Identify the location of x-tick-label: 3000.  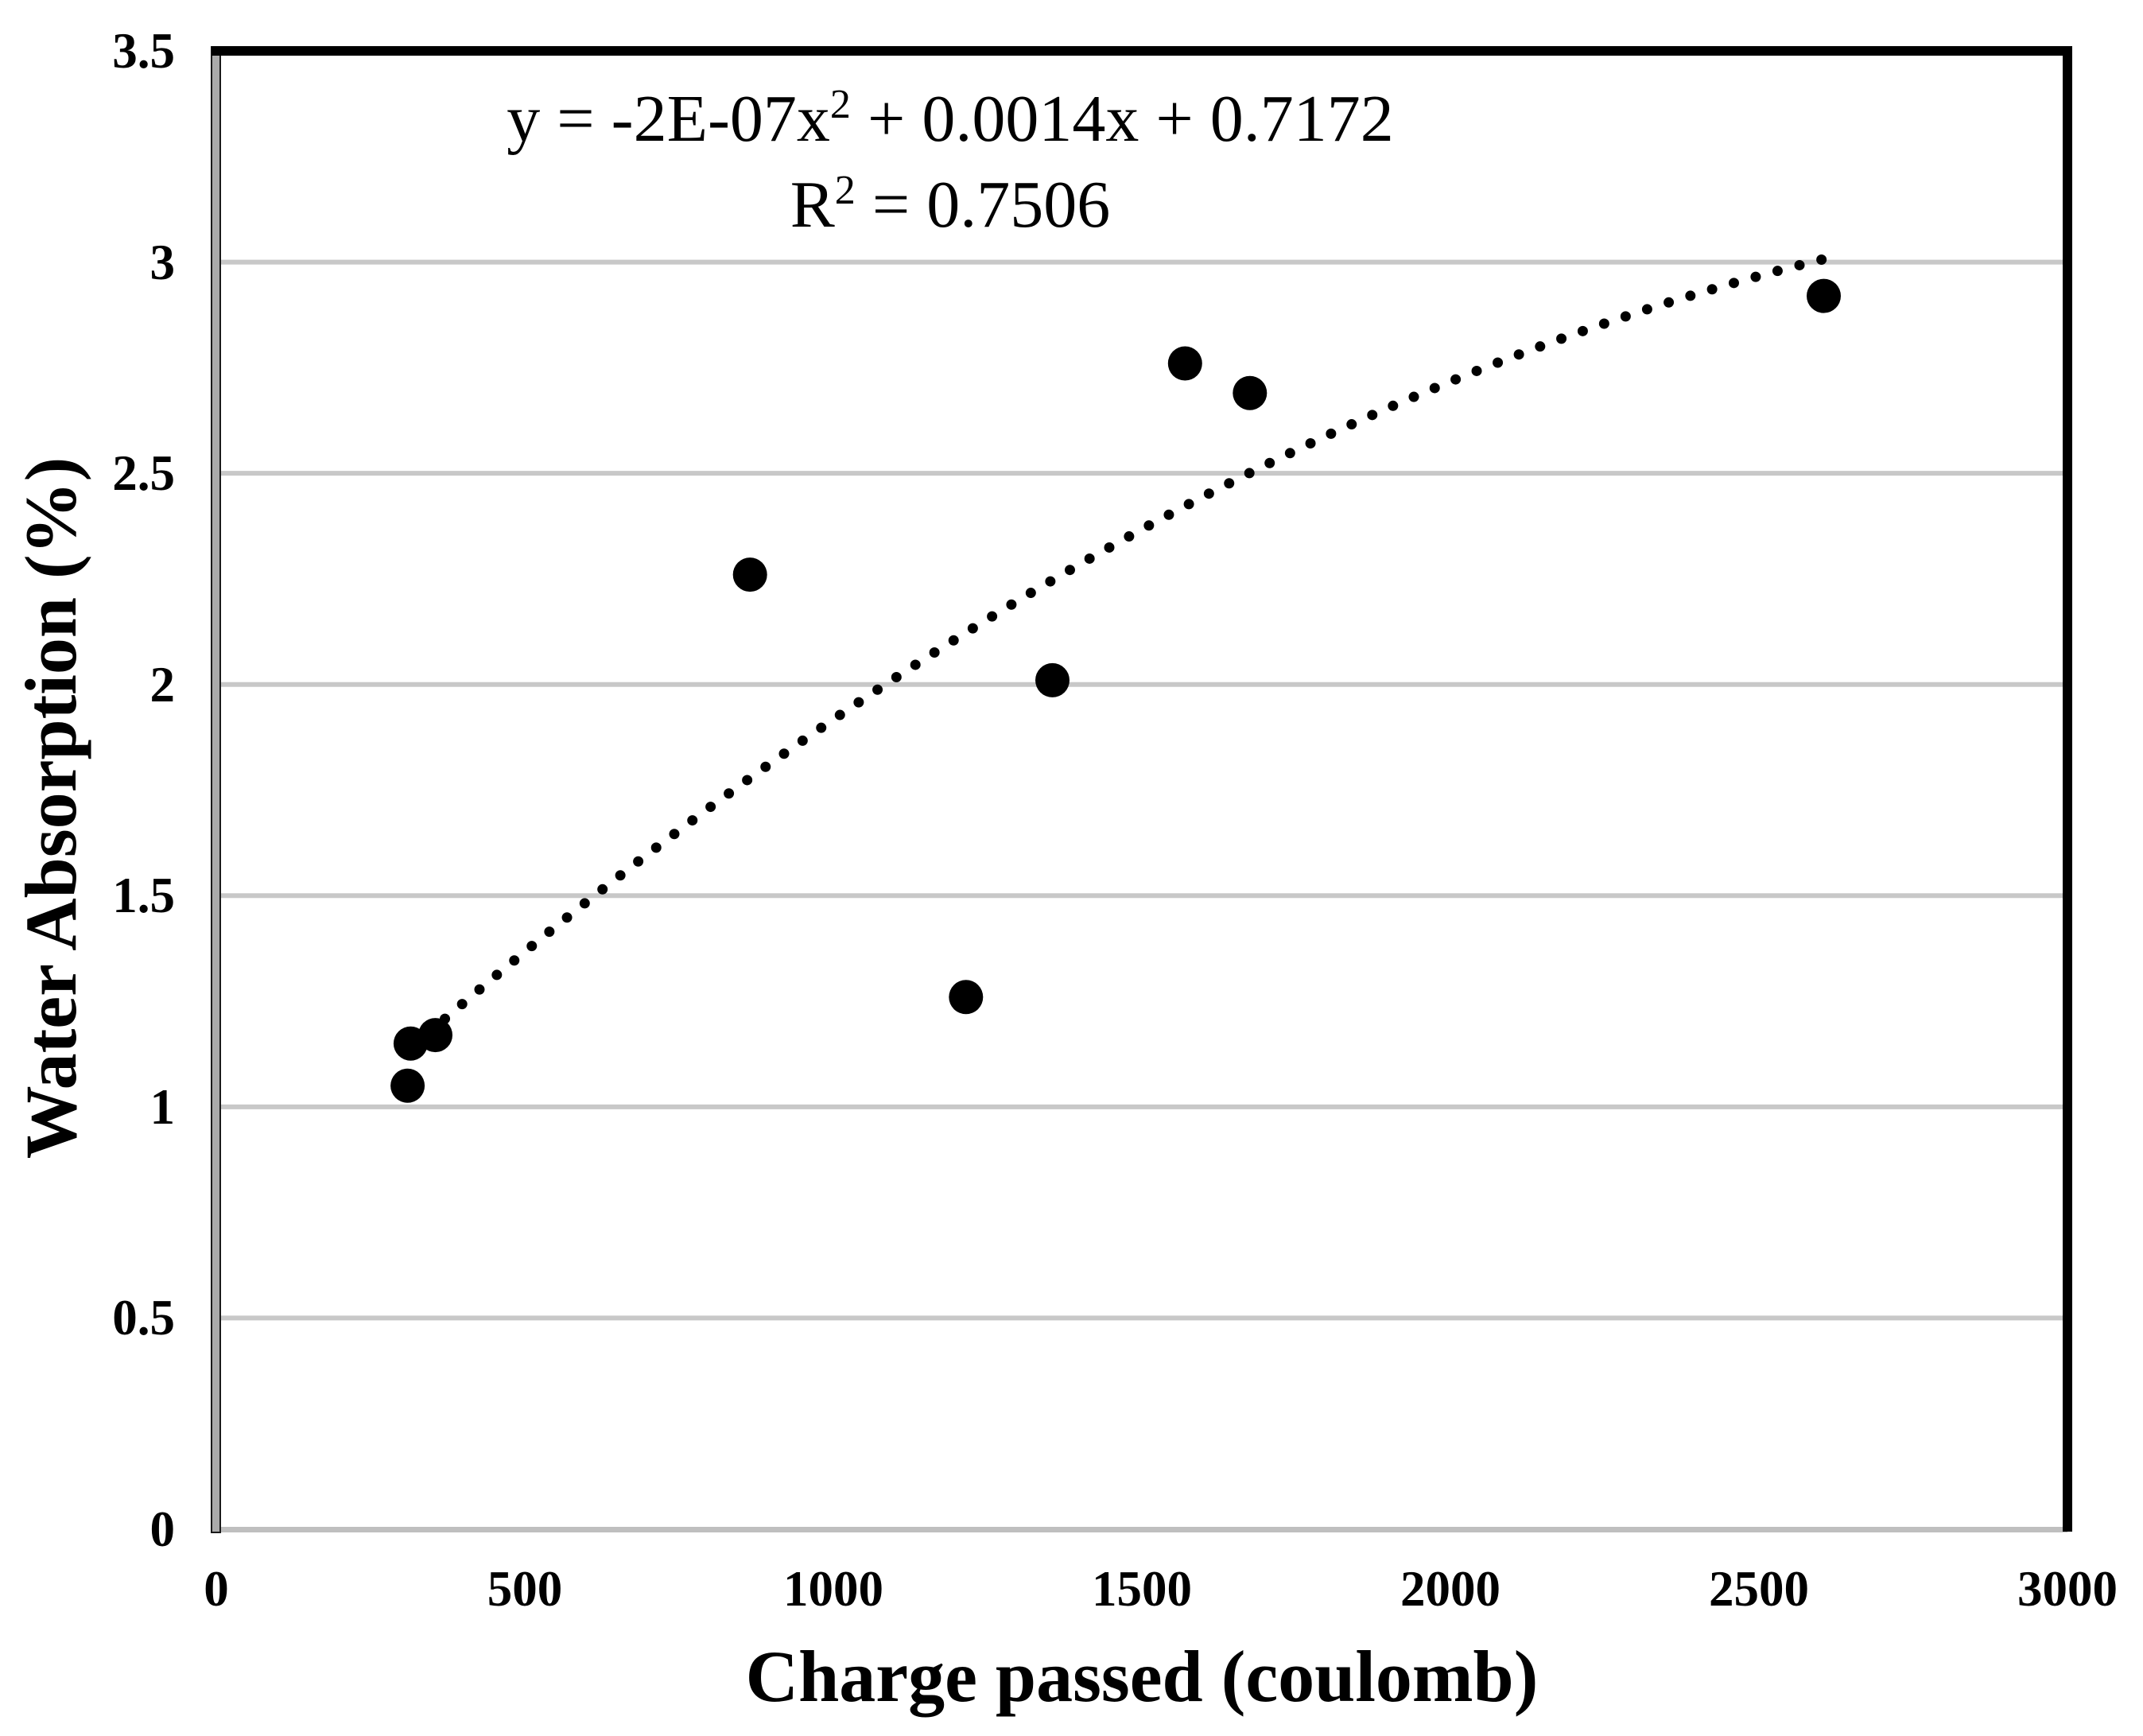
(2068, 1589).